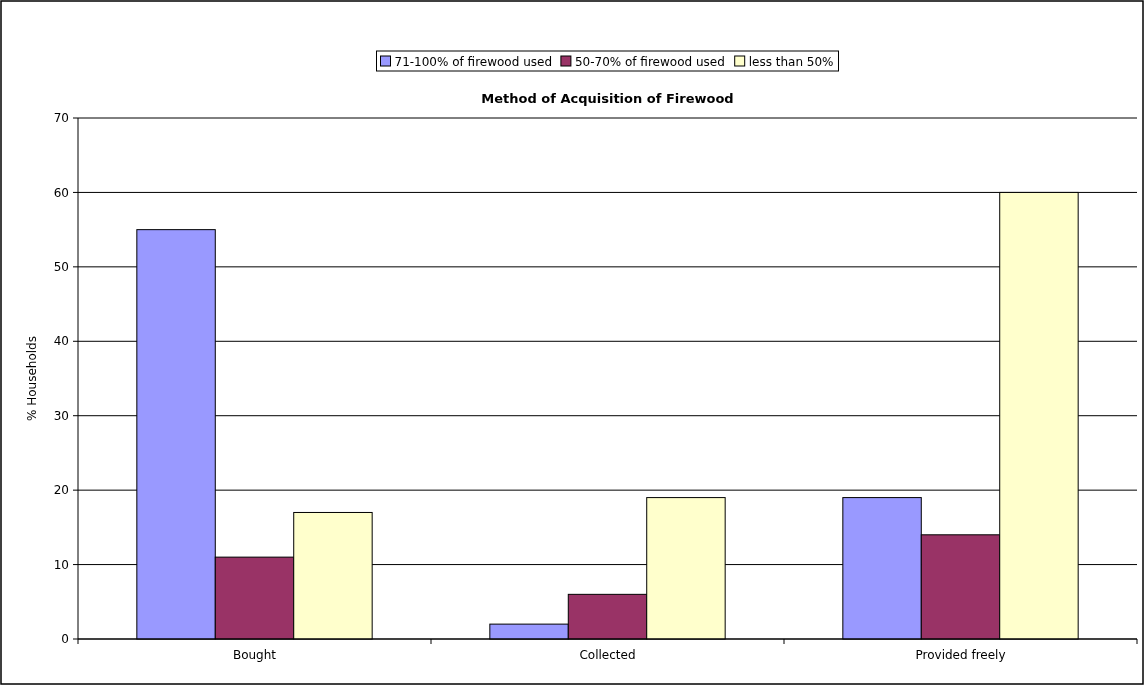  What do you see at coordinates (61, 490) in the screenshot?
I see `y-tick-label: 20` at bounding box center [61, 490].